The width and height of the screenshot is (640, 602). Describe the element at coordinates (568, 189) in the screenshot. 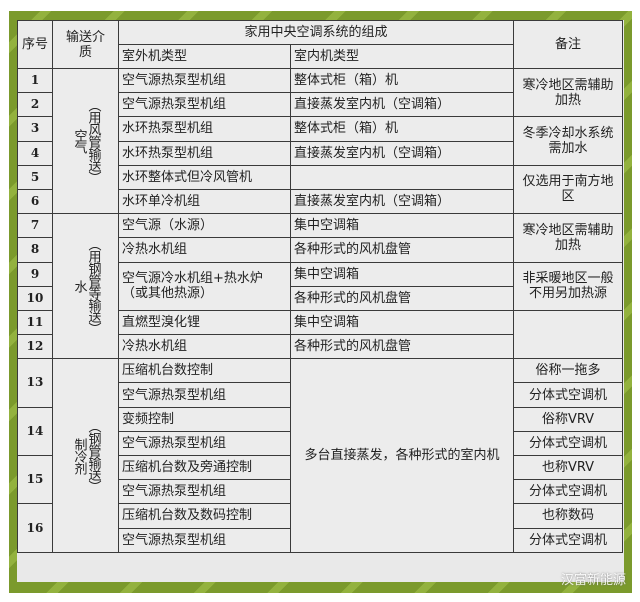

I see `remark-cell: 仅选用于南方地区` at that location.